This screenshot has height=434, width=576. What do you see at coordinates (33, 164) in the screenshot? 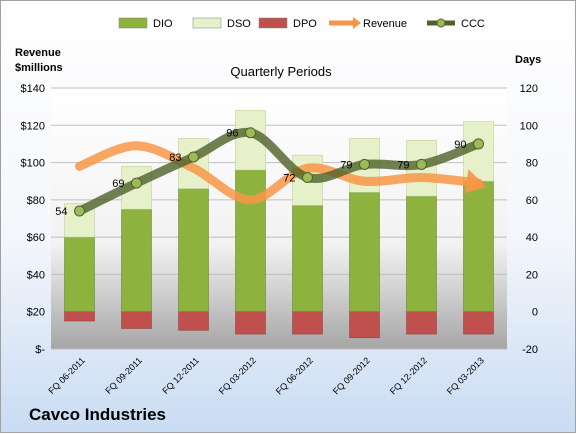
I see `left-tick-label: $100` at bounding box center [33, 164].